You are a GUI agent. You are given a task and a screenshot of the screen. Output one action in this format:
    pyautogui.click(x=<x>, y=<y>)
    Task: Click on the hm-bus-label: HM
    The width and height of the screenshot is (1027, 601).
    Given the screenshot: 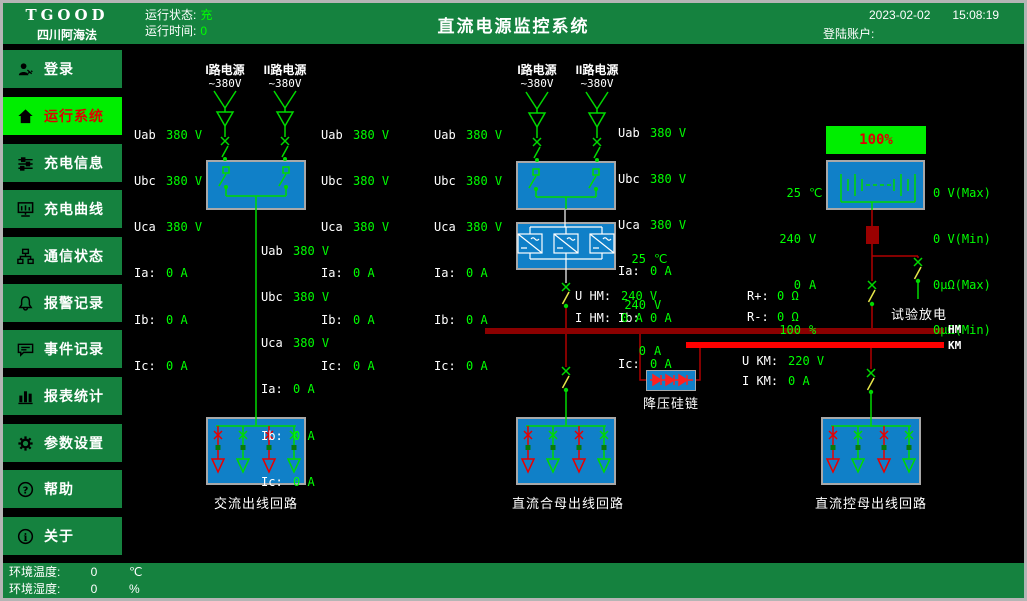 What is the action you would take?
    pyautogui.click(x=955, y=329)
    